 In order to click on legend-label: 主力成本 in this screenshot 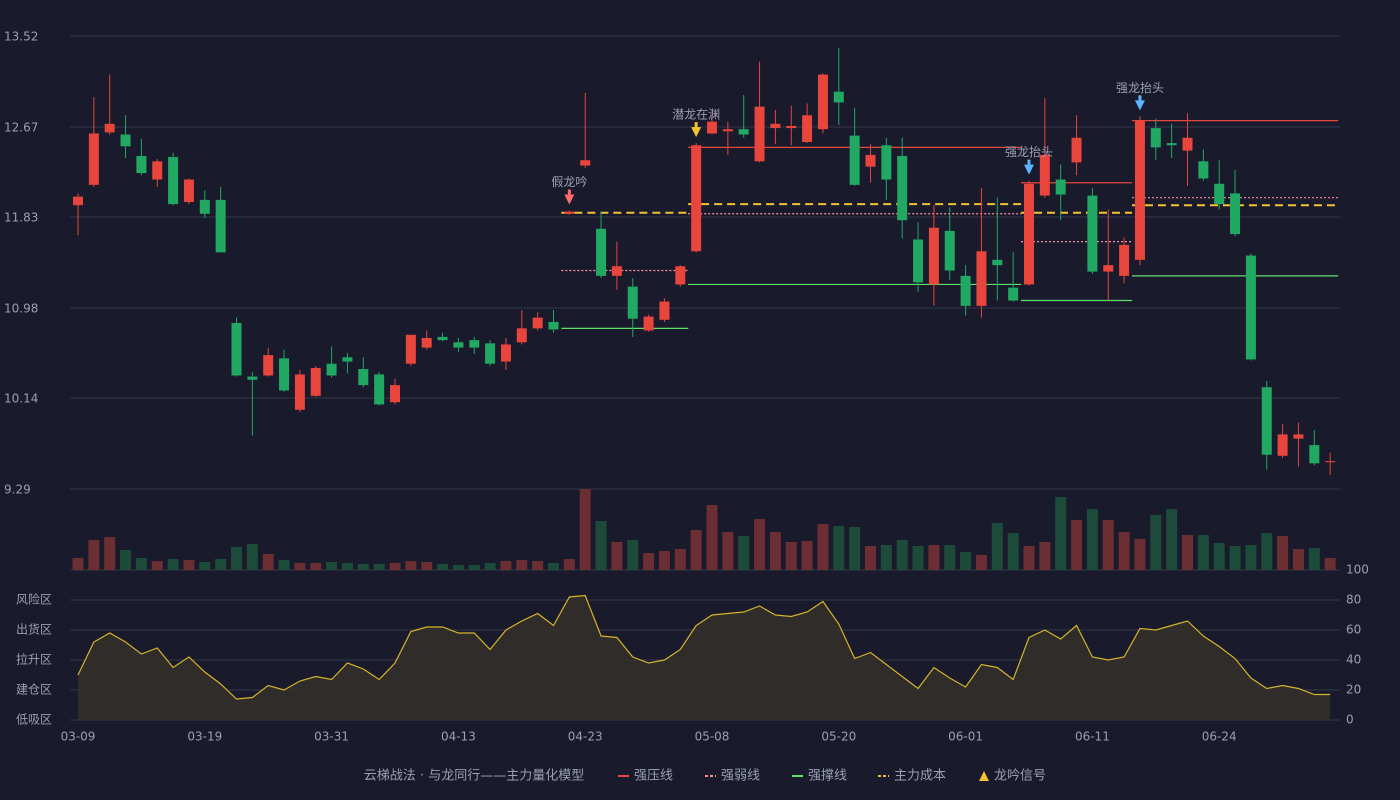, I will do `click(920, 776)`.